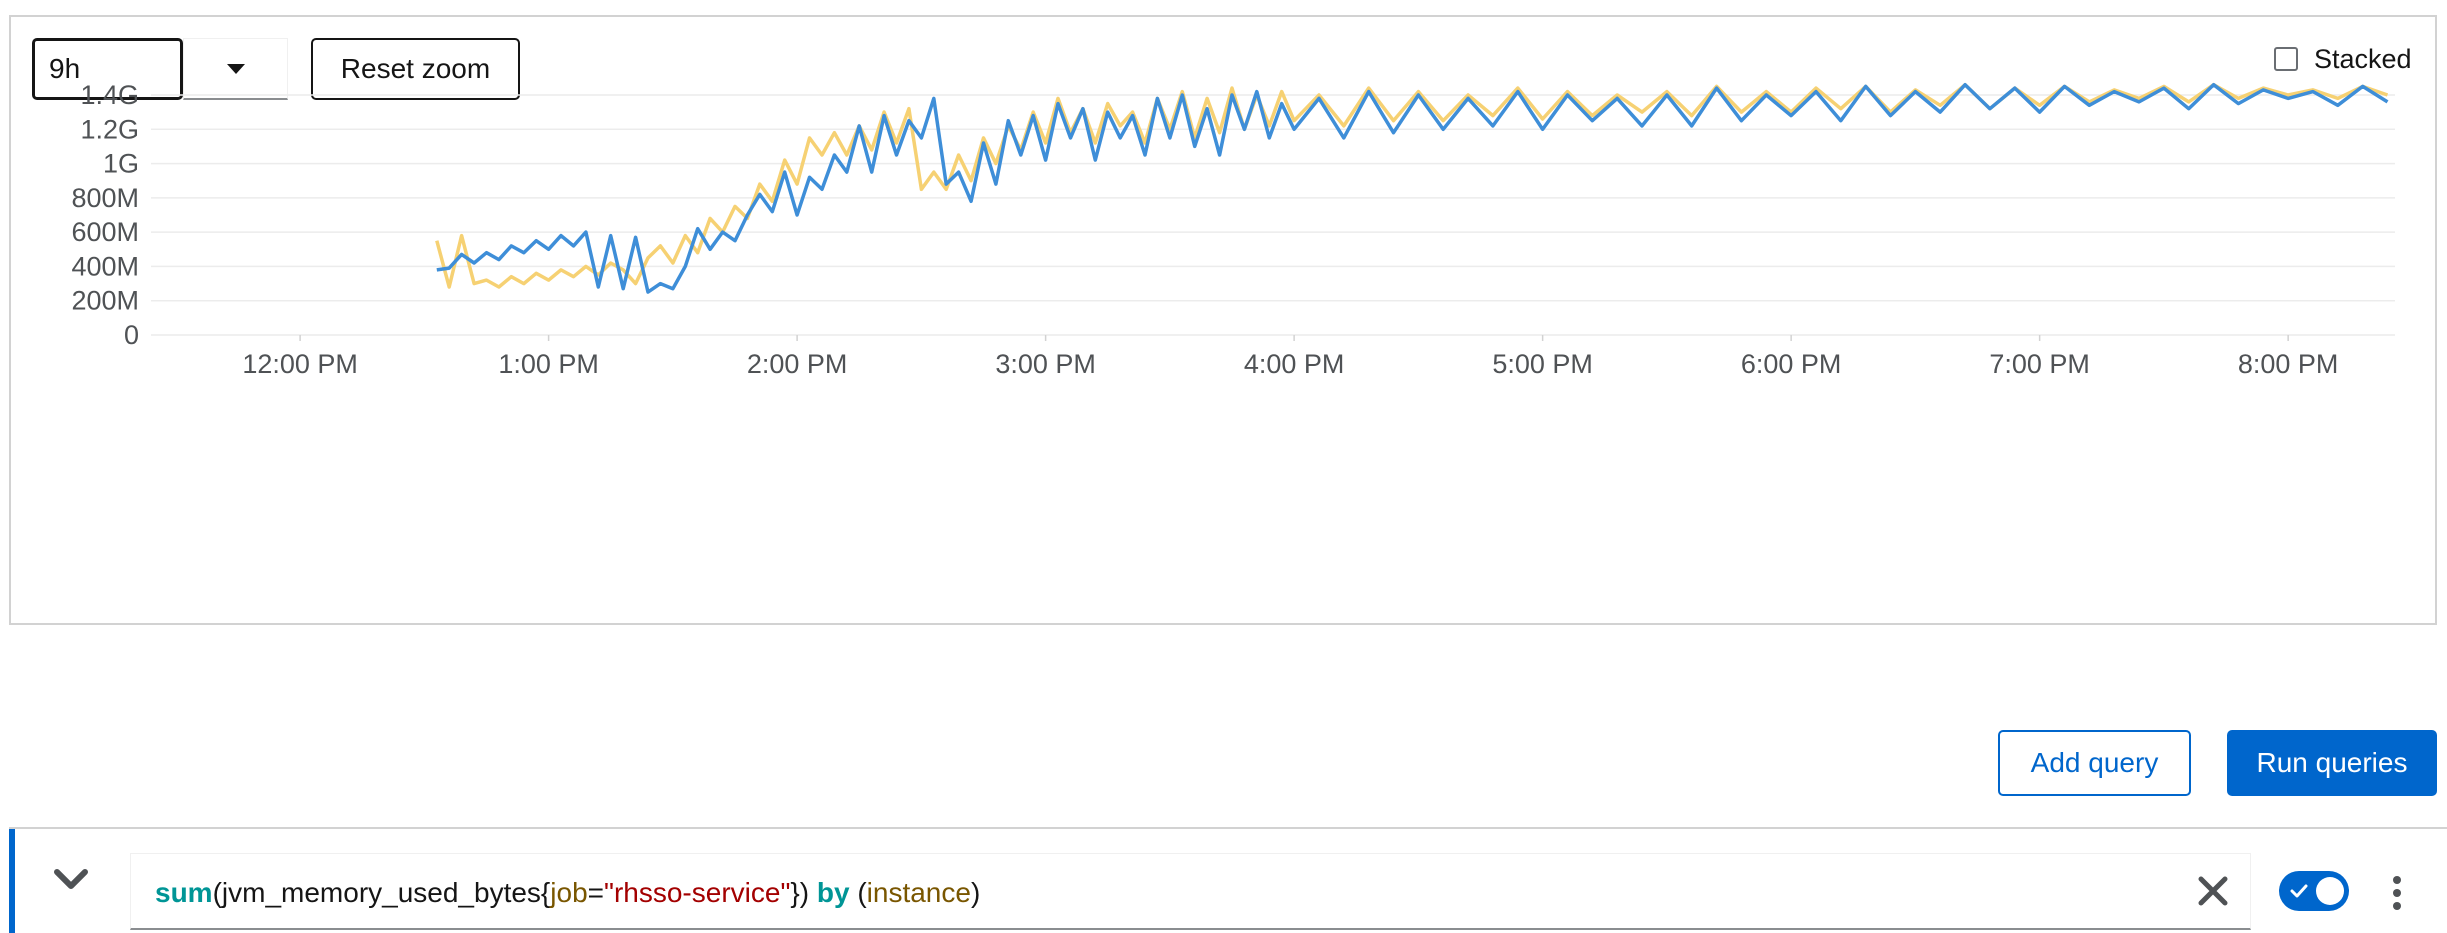  I want to click on y-tick-label: 200M, so click(105, 301).